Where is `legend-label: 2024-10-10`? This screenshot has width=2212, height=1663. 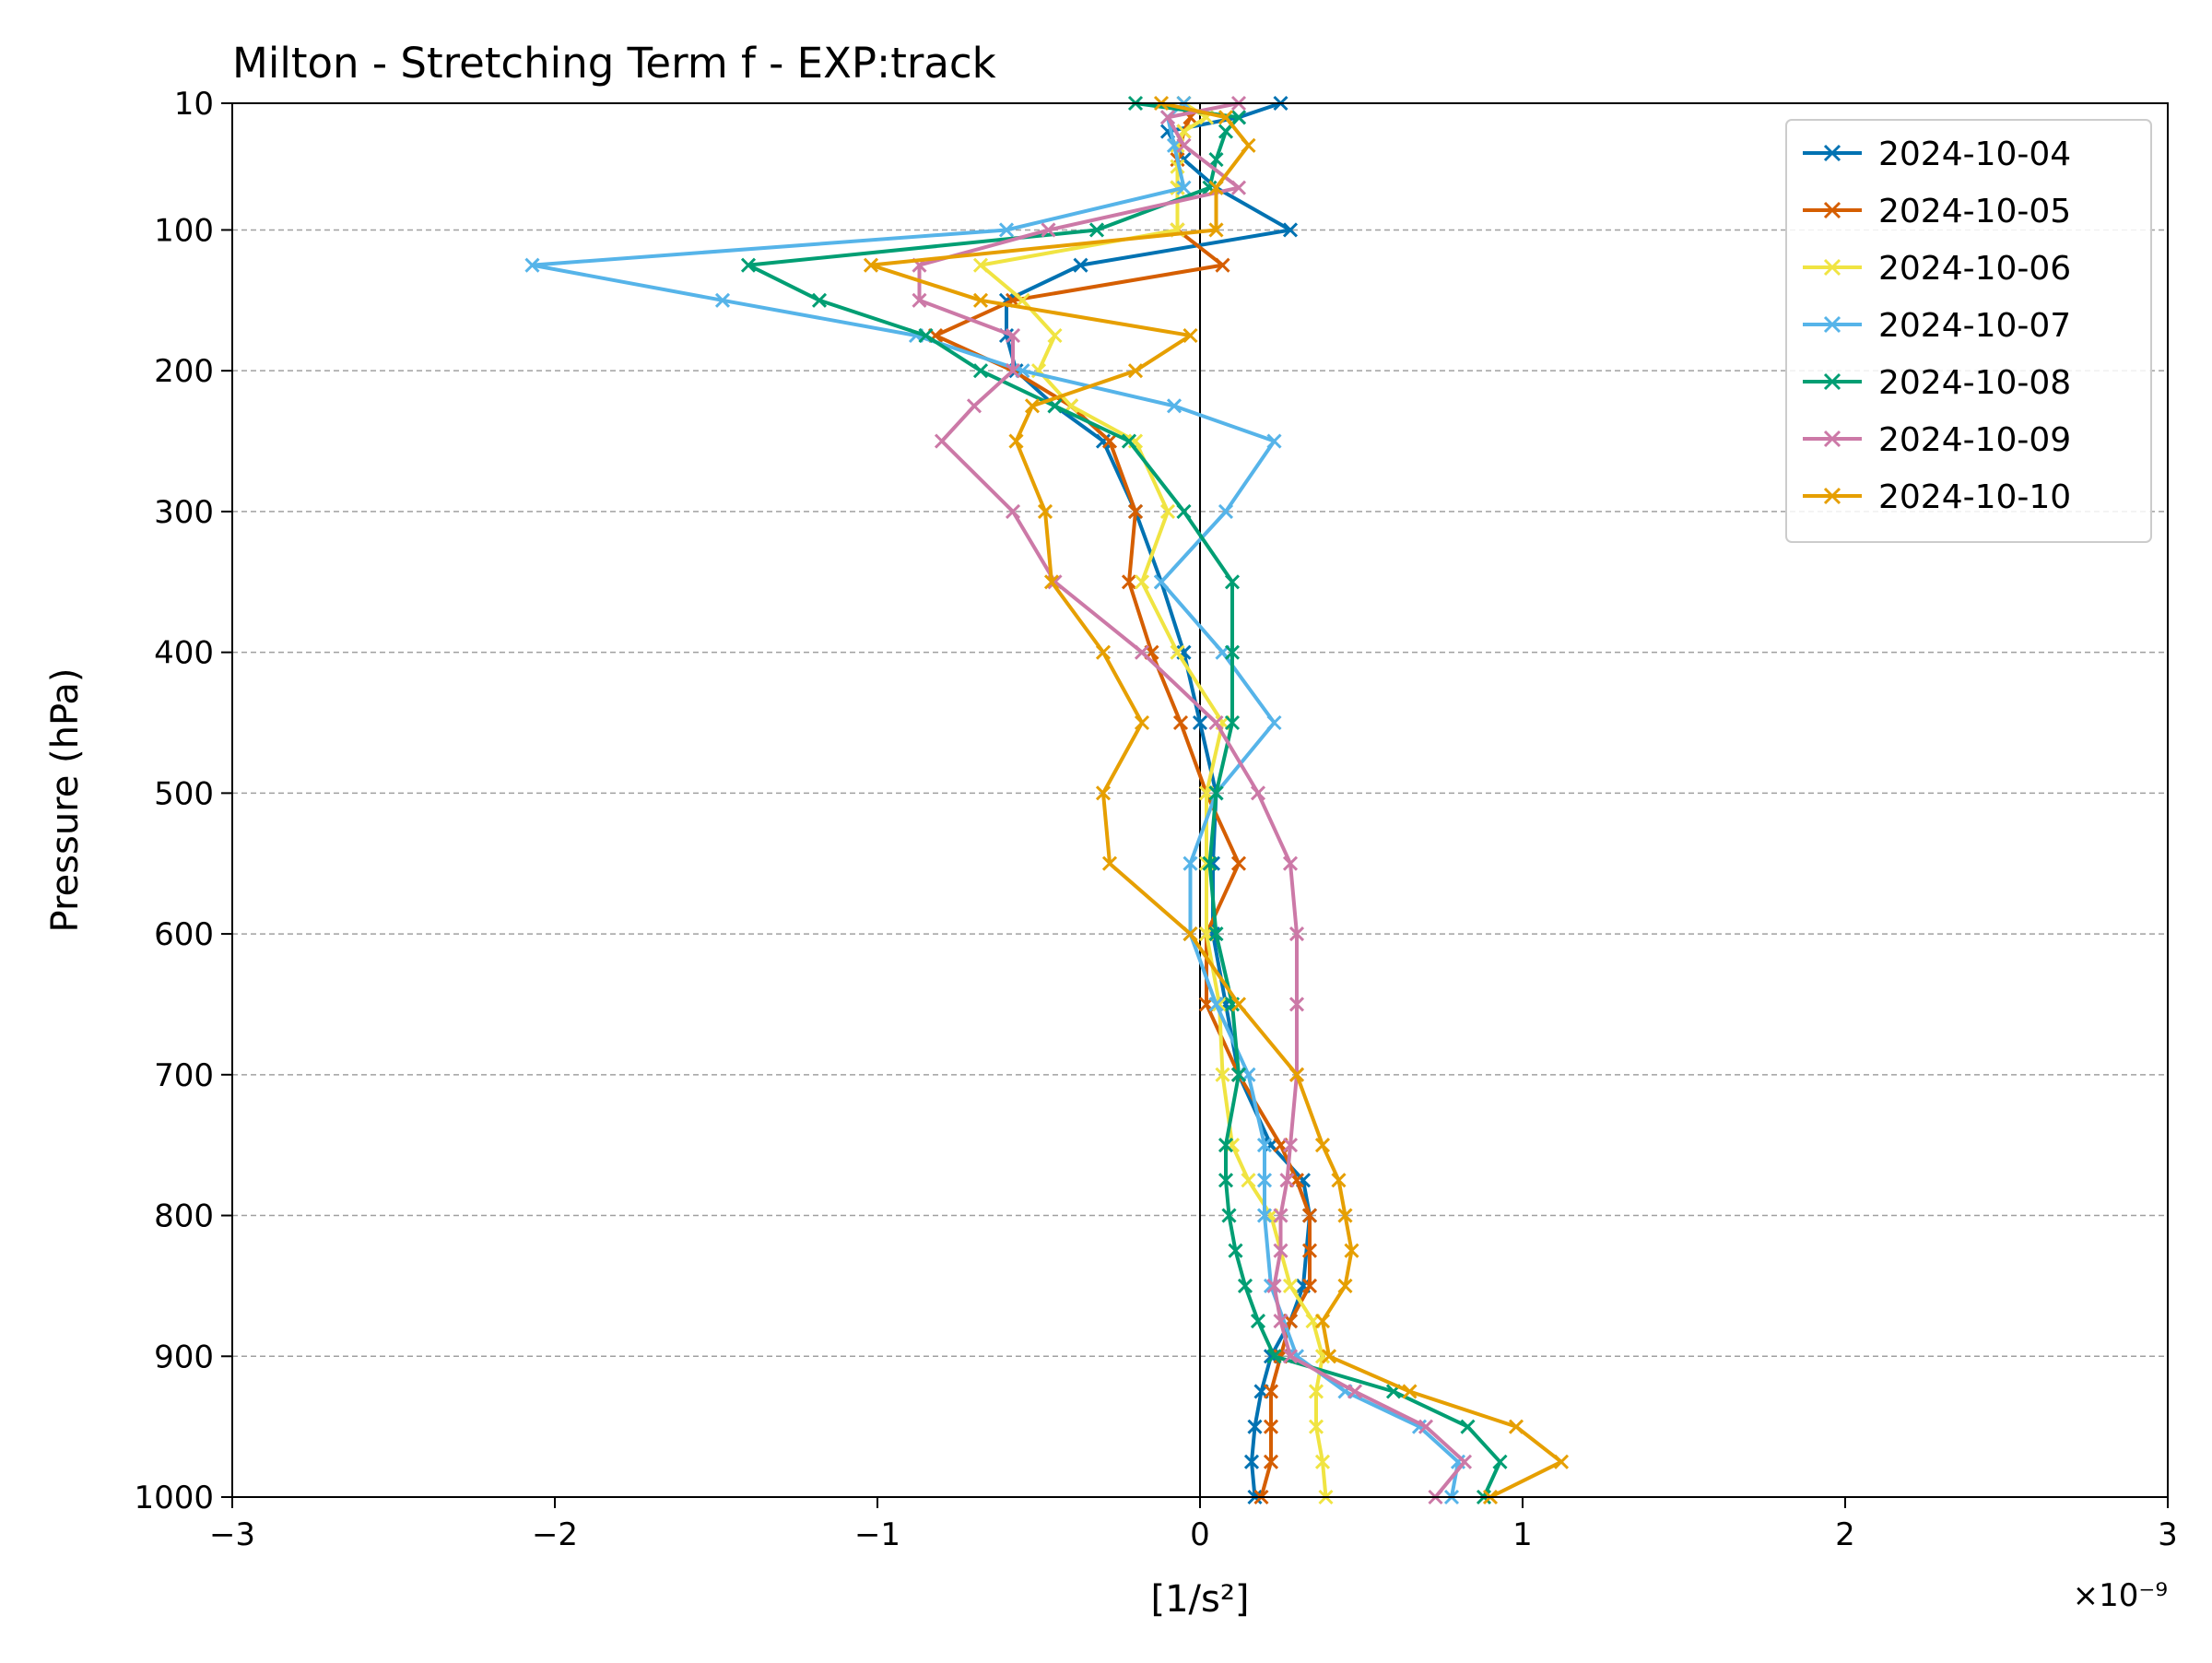
legend-label: 2024-10-10 is located at coordinates (1974, 497).